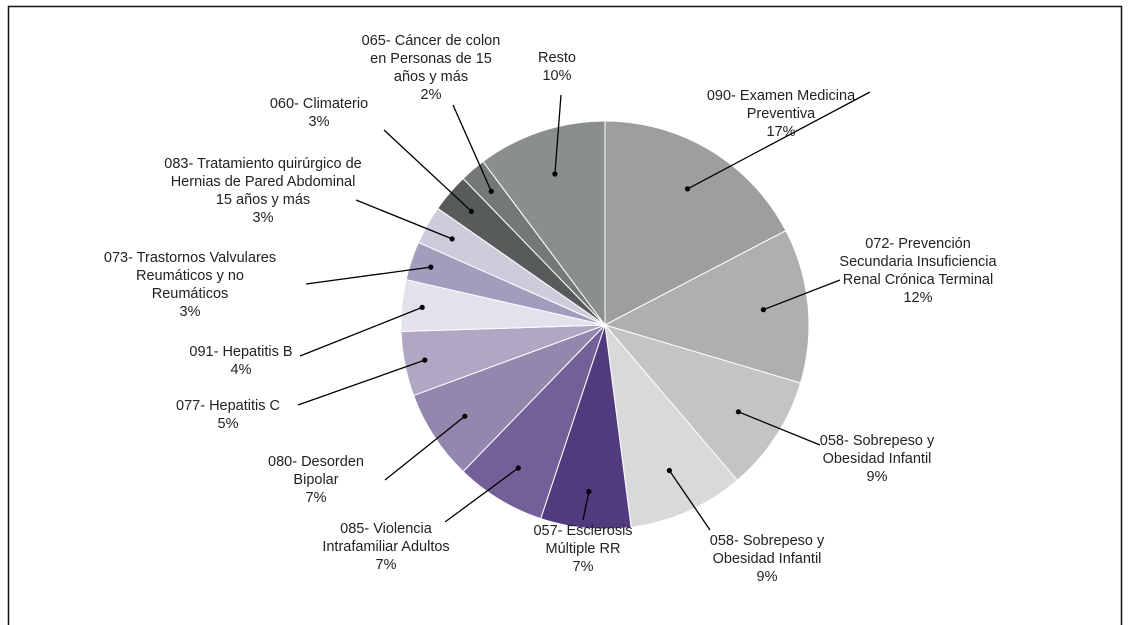 This screenshot has height=625, width=1130. What do you see at coordinates (316, 462) in the screenshot?
I see `slice-label-line: 080- Desorden` at bounding box center [316, 462].